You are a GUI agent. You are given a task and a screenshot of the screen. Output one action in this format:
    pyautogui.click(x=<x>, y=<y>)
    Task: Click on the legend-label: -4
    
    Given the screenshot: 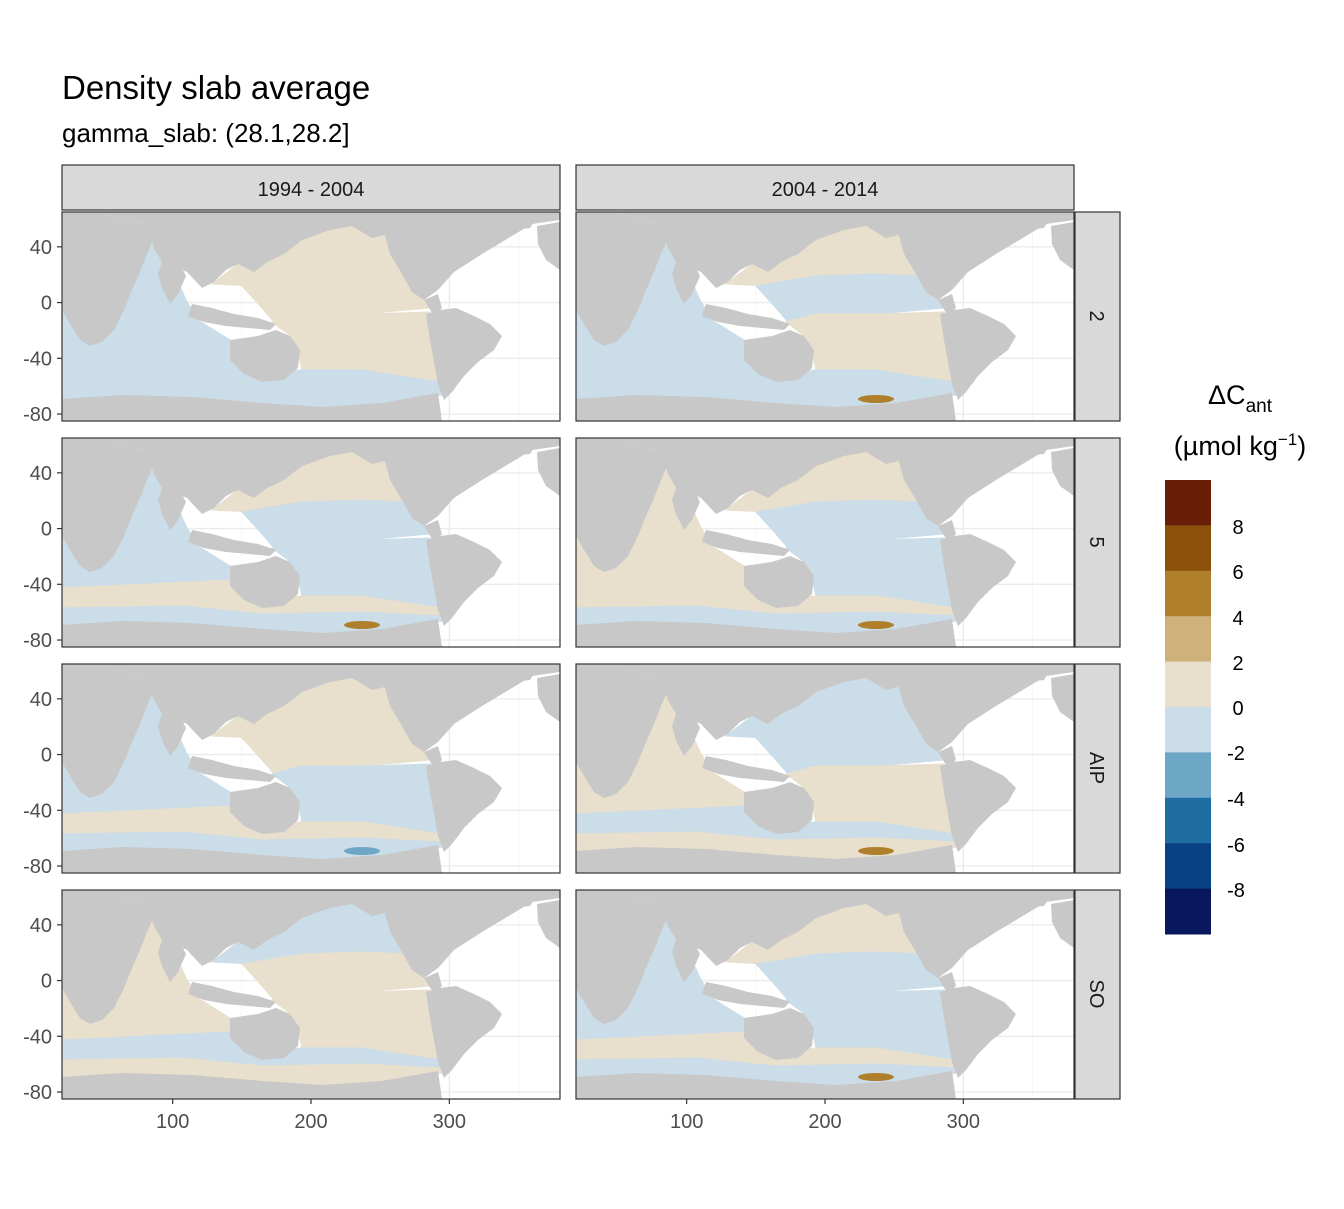 What is the action you would take?
    pyautogui.click(x=1236, y=800)
    